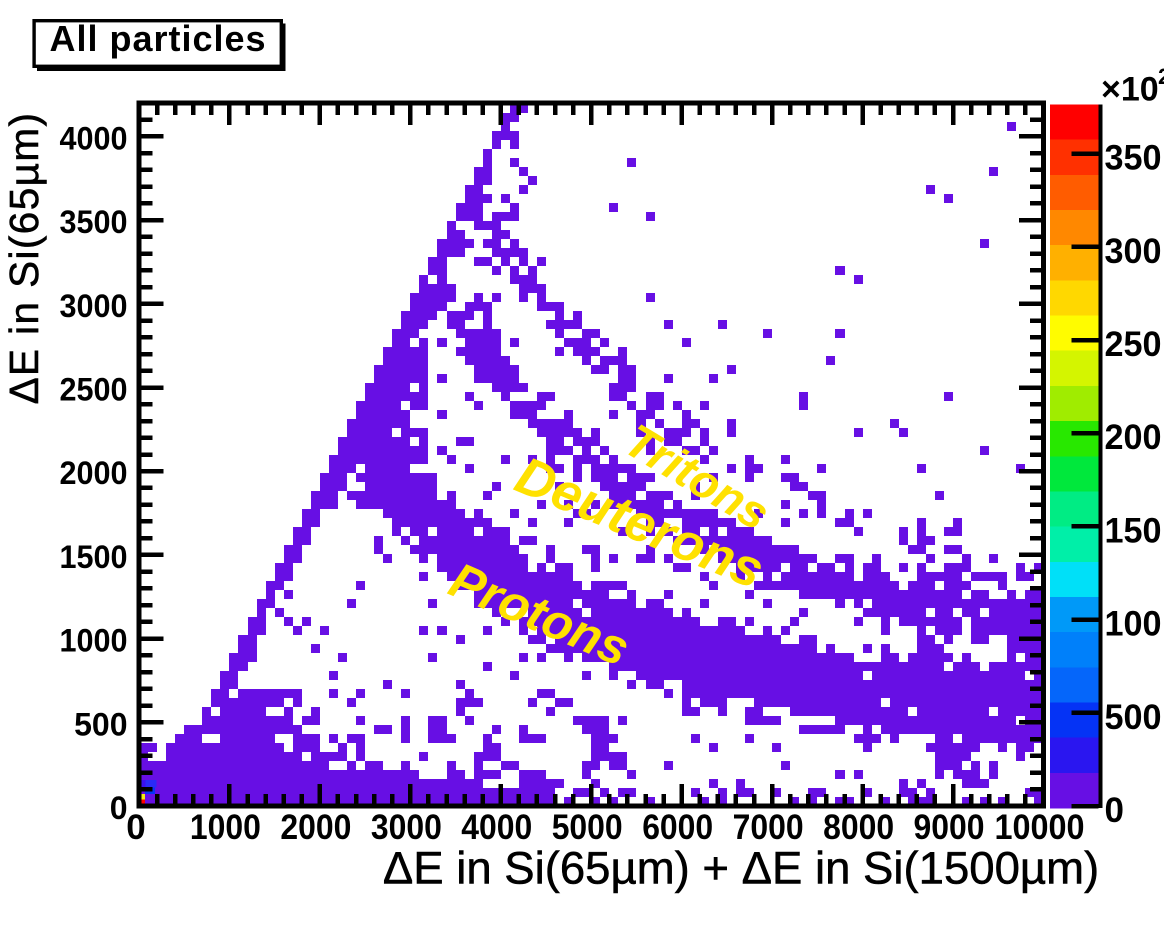 The width and height of the screenshot is (1164, 927). I want to click on svg-text: 10000, so click(1040, 827).